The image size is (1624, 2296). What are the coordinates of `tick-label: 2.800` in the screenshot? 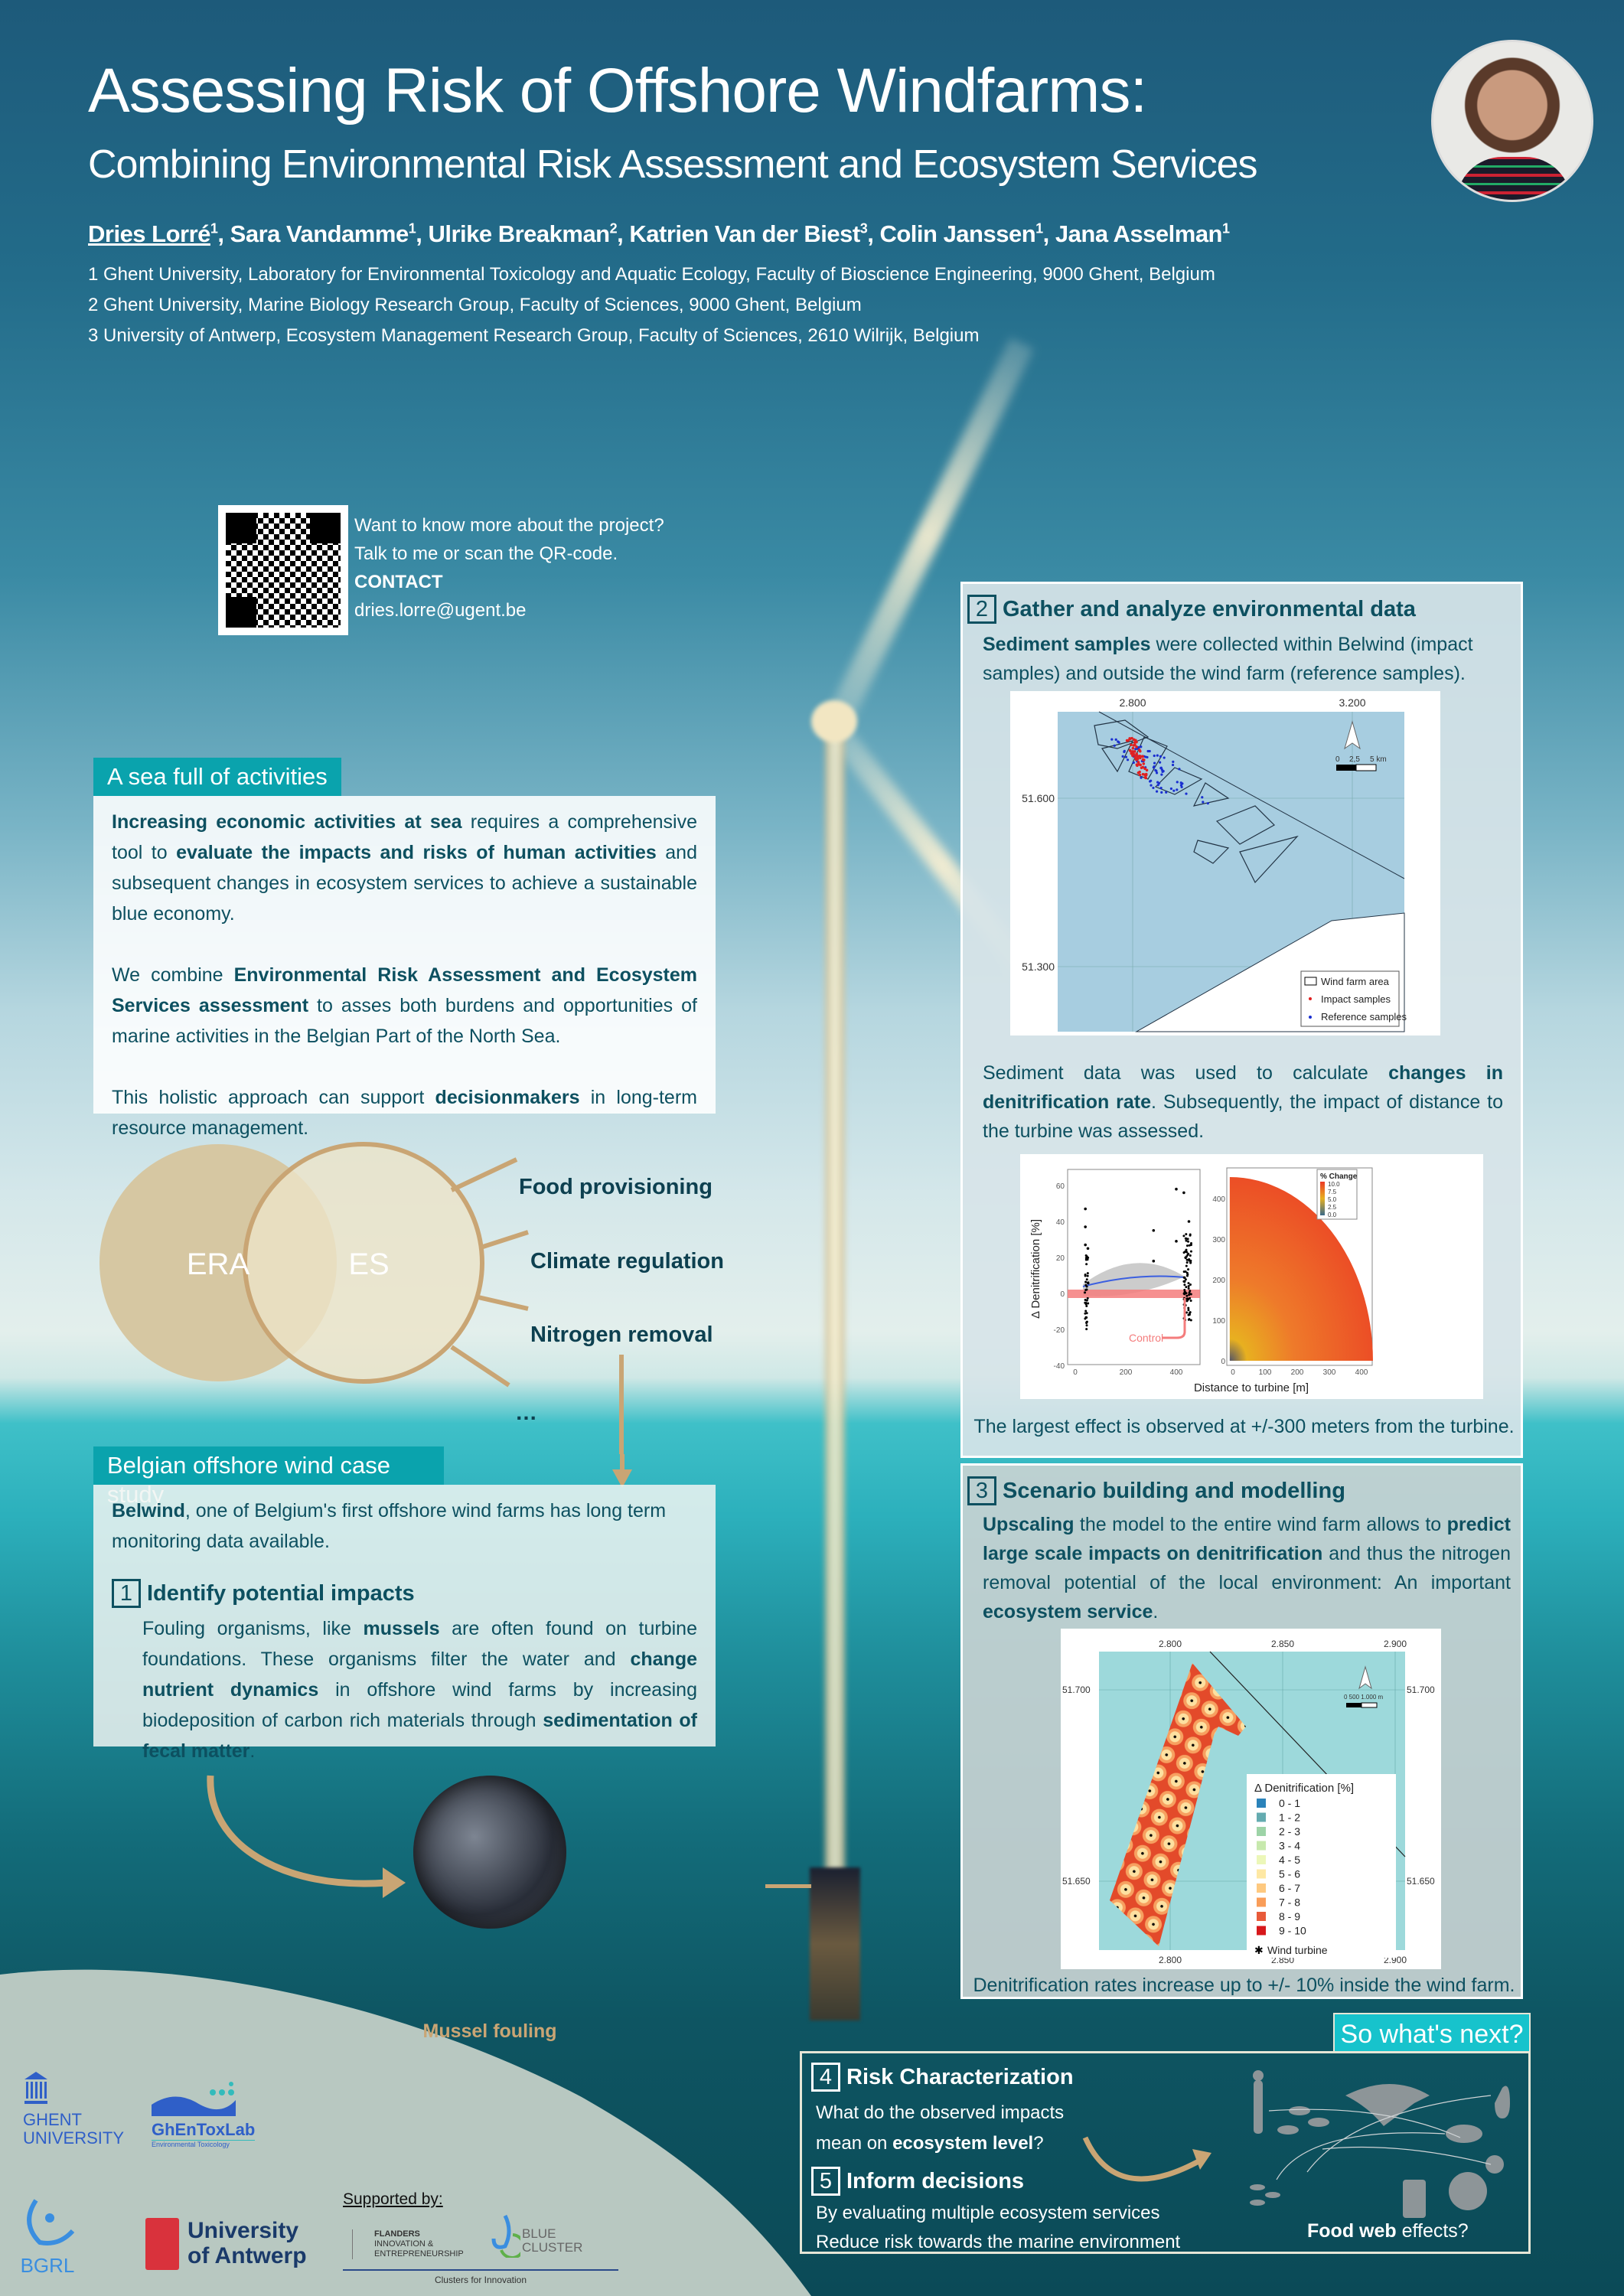 It's located at (1171, 1644).